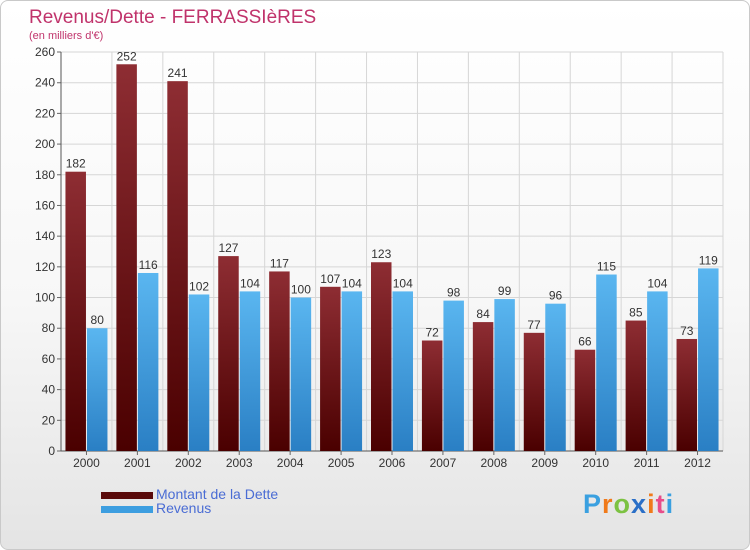 This screenshot has width=750, height=550. What do you see at coordinates (45, 267) in the screenshot?
I see `y-tick-label: 120` at bounding box center [45, 267].